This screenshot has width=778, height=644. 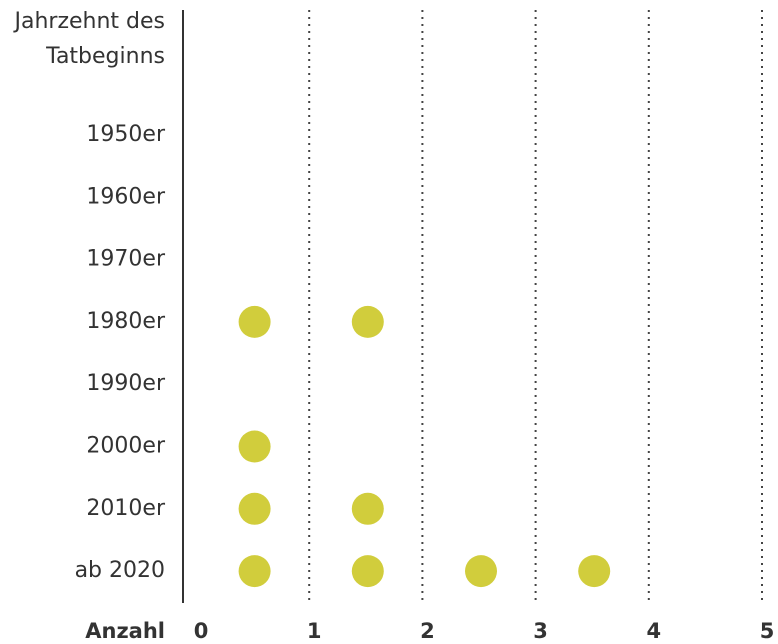 What do you see at coordinates (126, 508) in the screenshot?
I see `y-tick-label: 2010er` at bounding box center [126, 508].